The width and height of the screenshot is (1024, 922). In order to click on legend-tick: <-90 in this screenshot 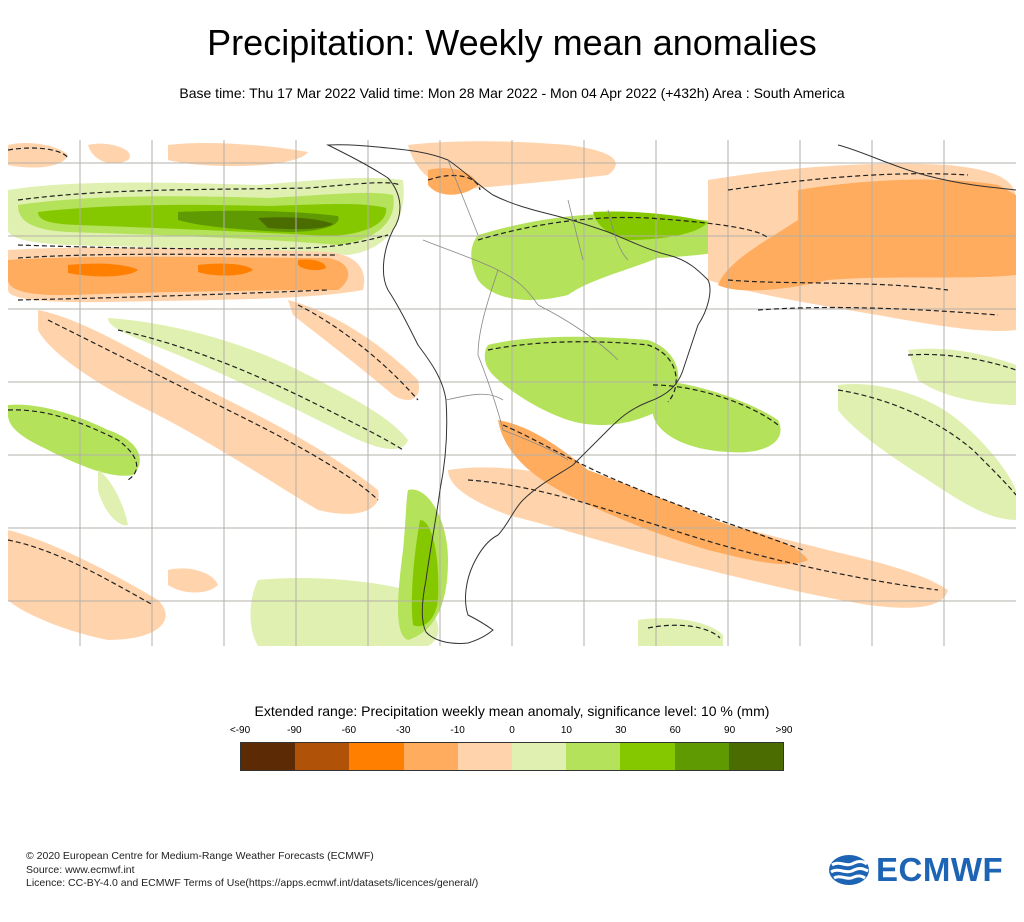, I will do `click(240, 730)`.